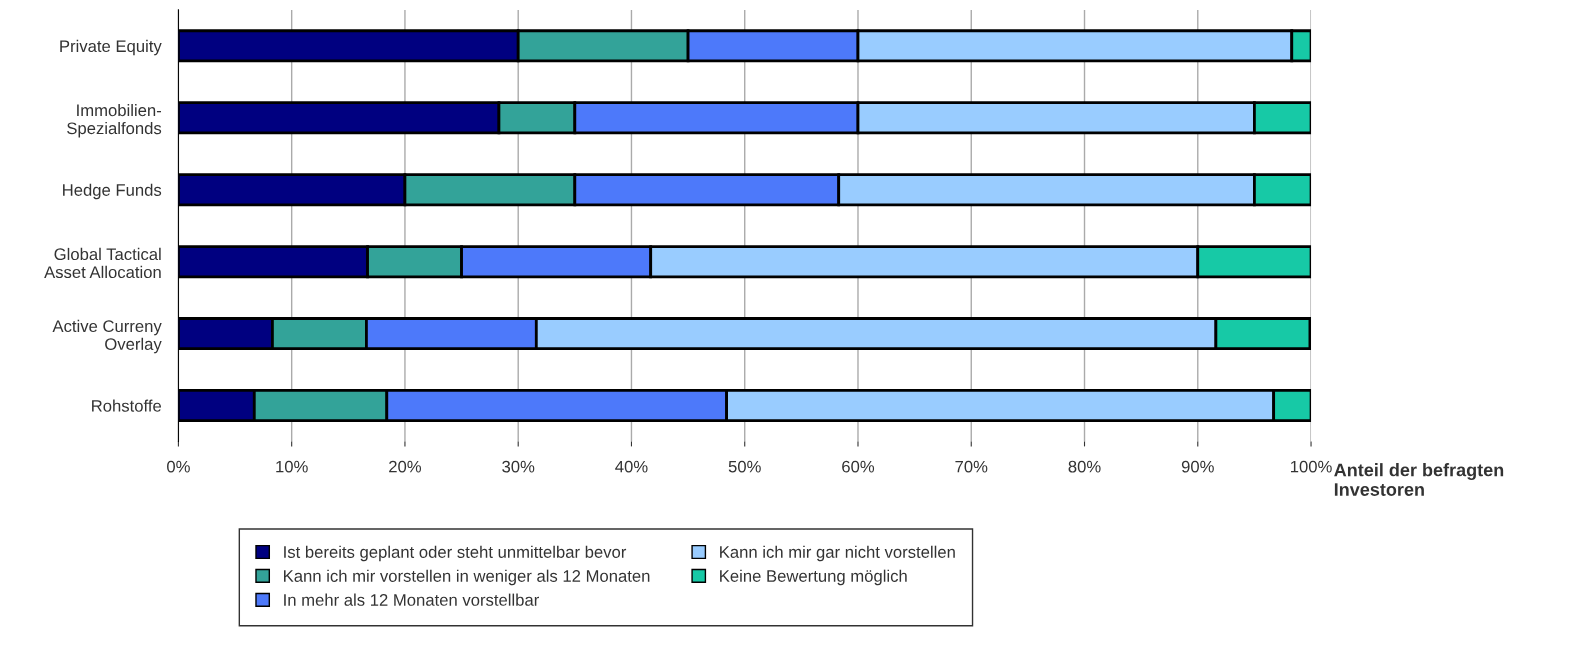  Describe the element at coordinates (631, 466) in the screenshot. I see `x-tick-label: 40%` at that location.